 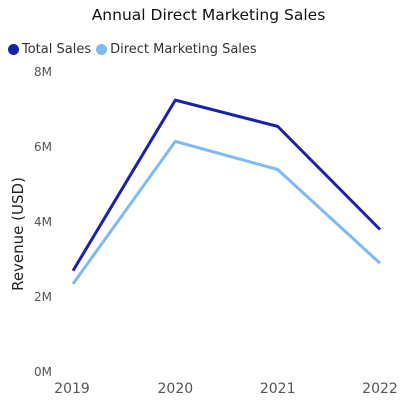 I want to click on y-axis-title: Revenue (USD), so click(x=18, y=234).